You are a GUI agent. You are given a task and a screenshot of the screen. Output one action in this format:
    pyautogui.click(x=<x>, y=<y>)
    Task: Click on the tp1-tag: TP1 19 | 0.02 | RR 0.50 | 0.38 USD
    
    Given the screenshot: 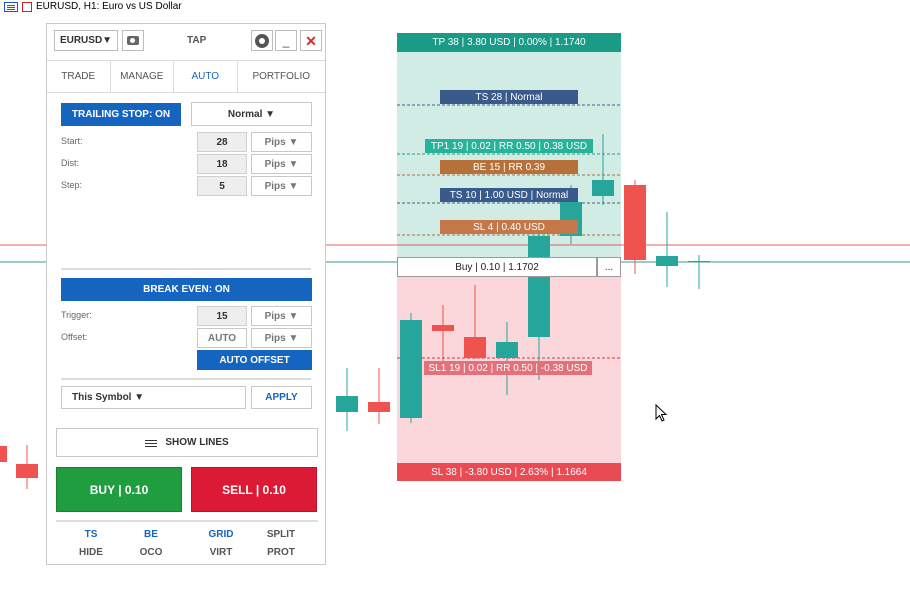 What is the action you would take?
    pyautogui.click(x=509, y=146)
    